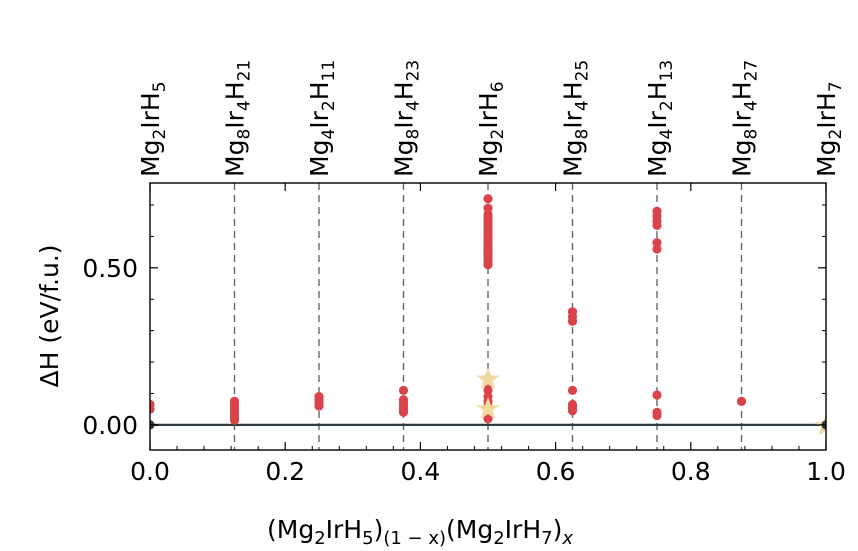 The image size is (858, 551). I want to click on x-tick-labels: 0.0 0.2 0.4 0.6 0.8 1.0, so click(488, 471).